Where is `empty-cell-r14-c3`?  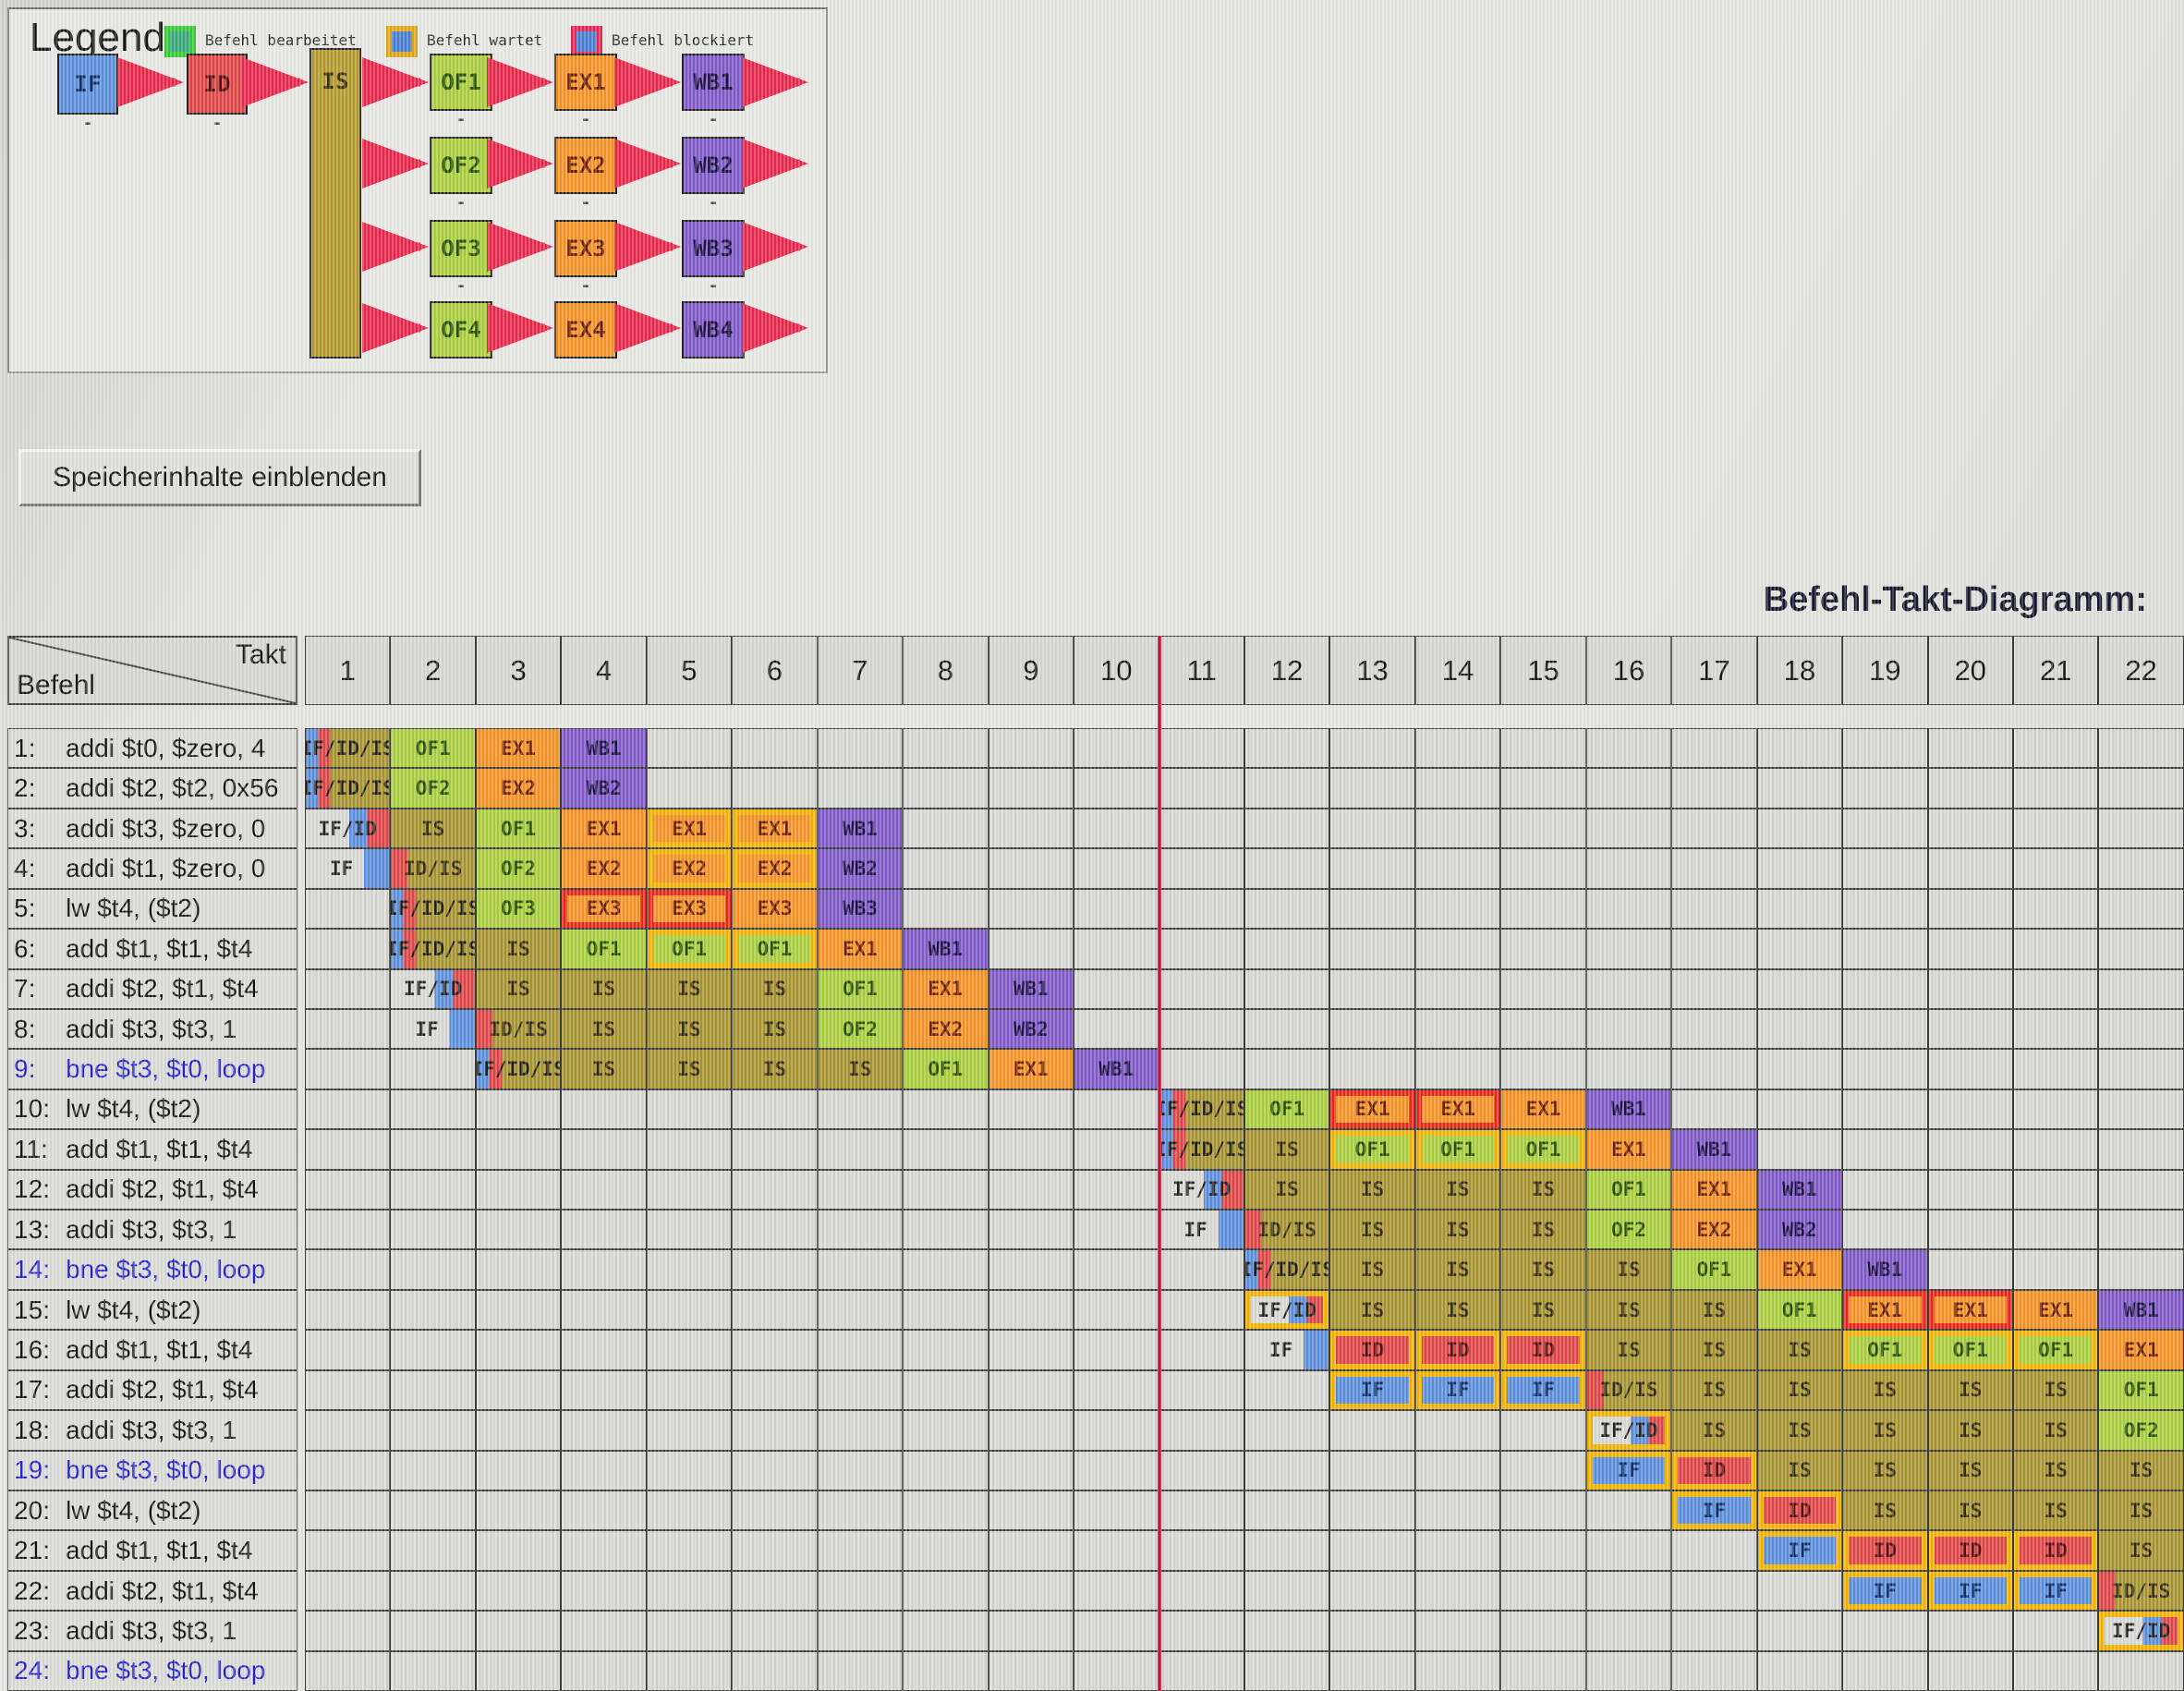 empty-cell-r14-c3 is located at coordinates (518, 1269).